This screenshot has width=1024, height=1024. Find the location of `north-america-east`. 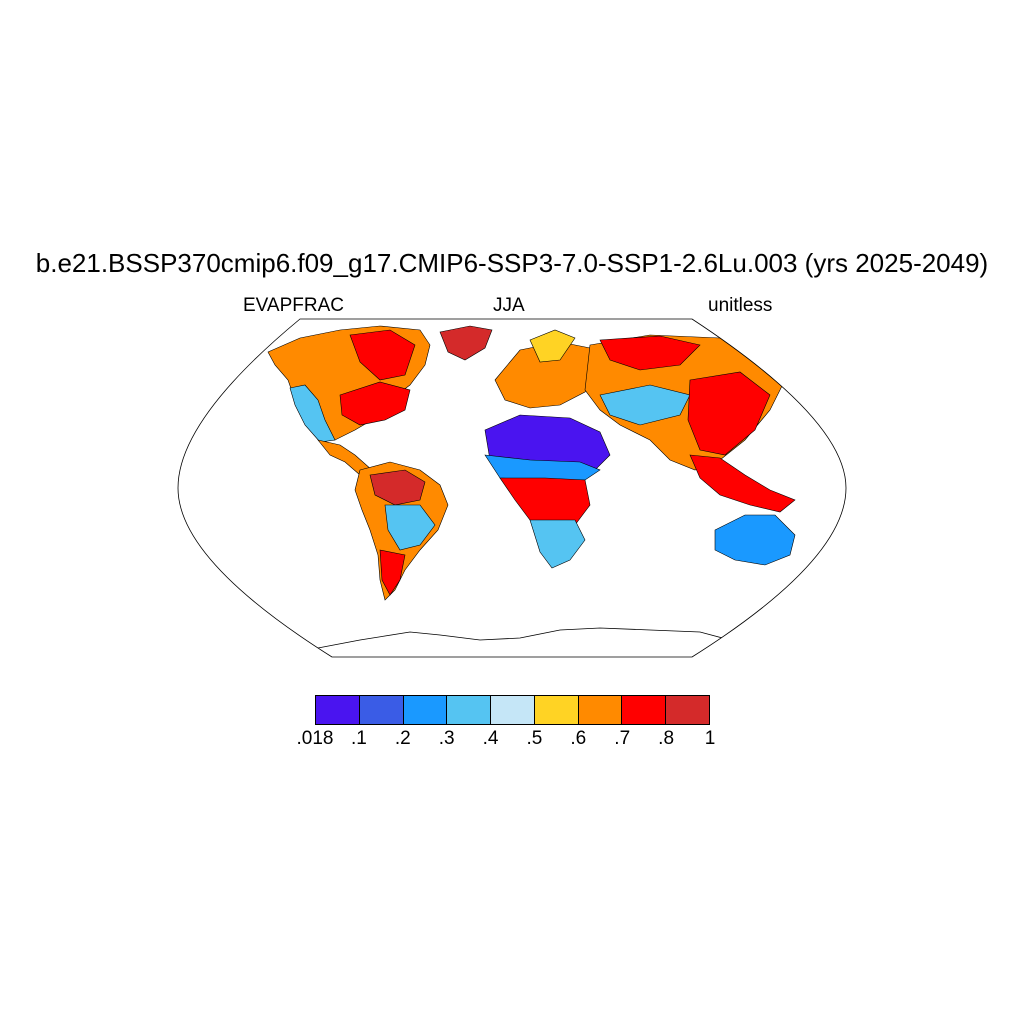

north-america-east is located at coordinates (375, 403).